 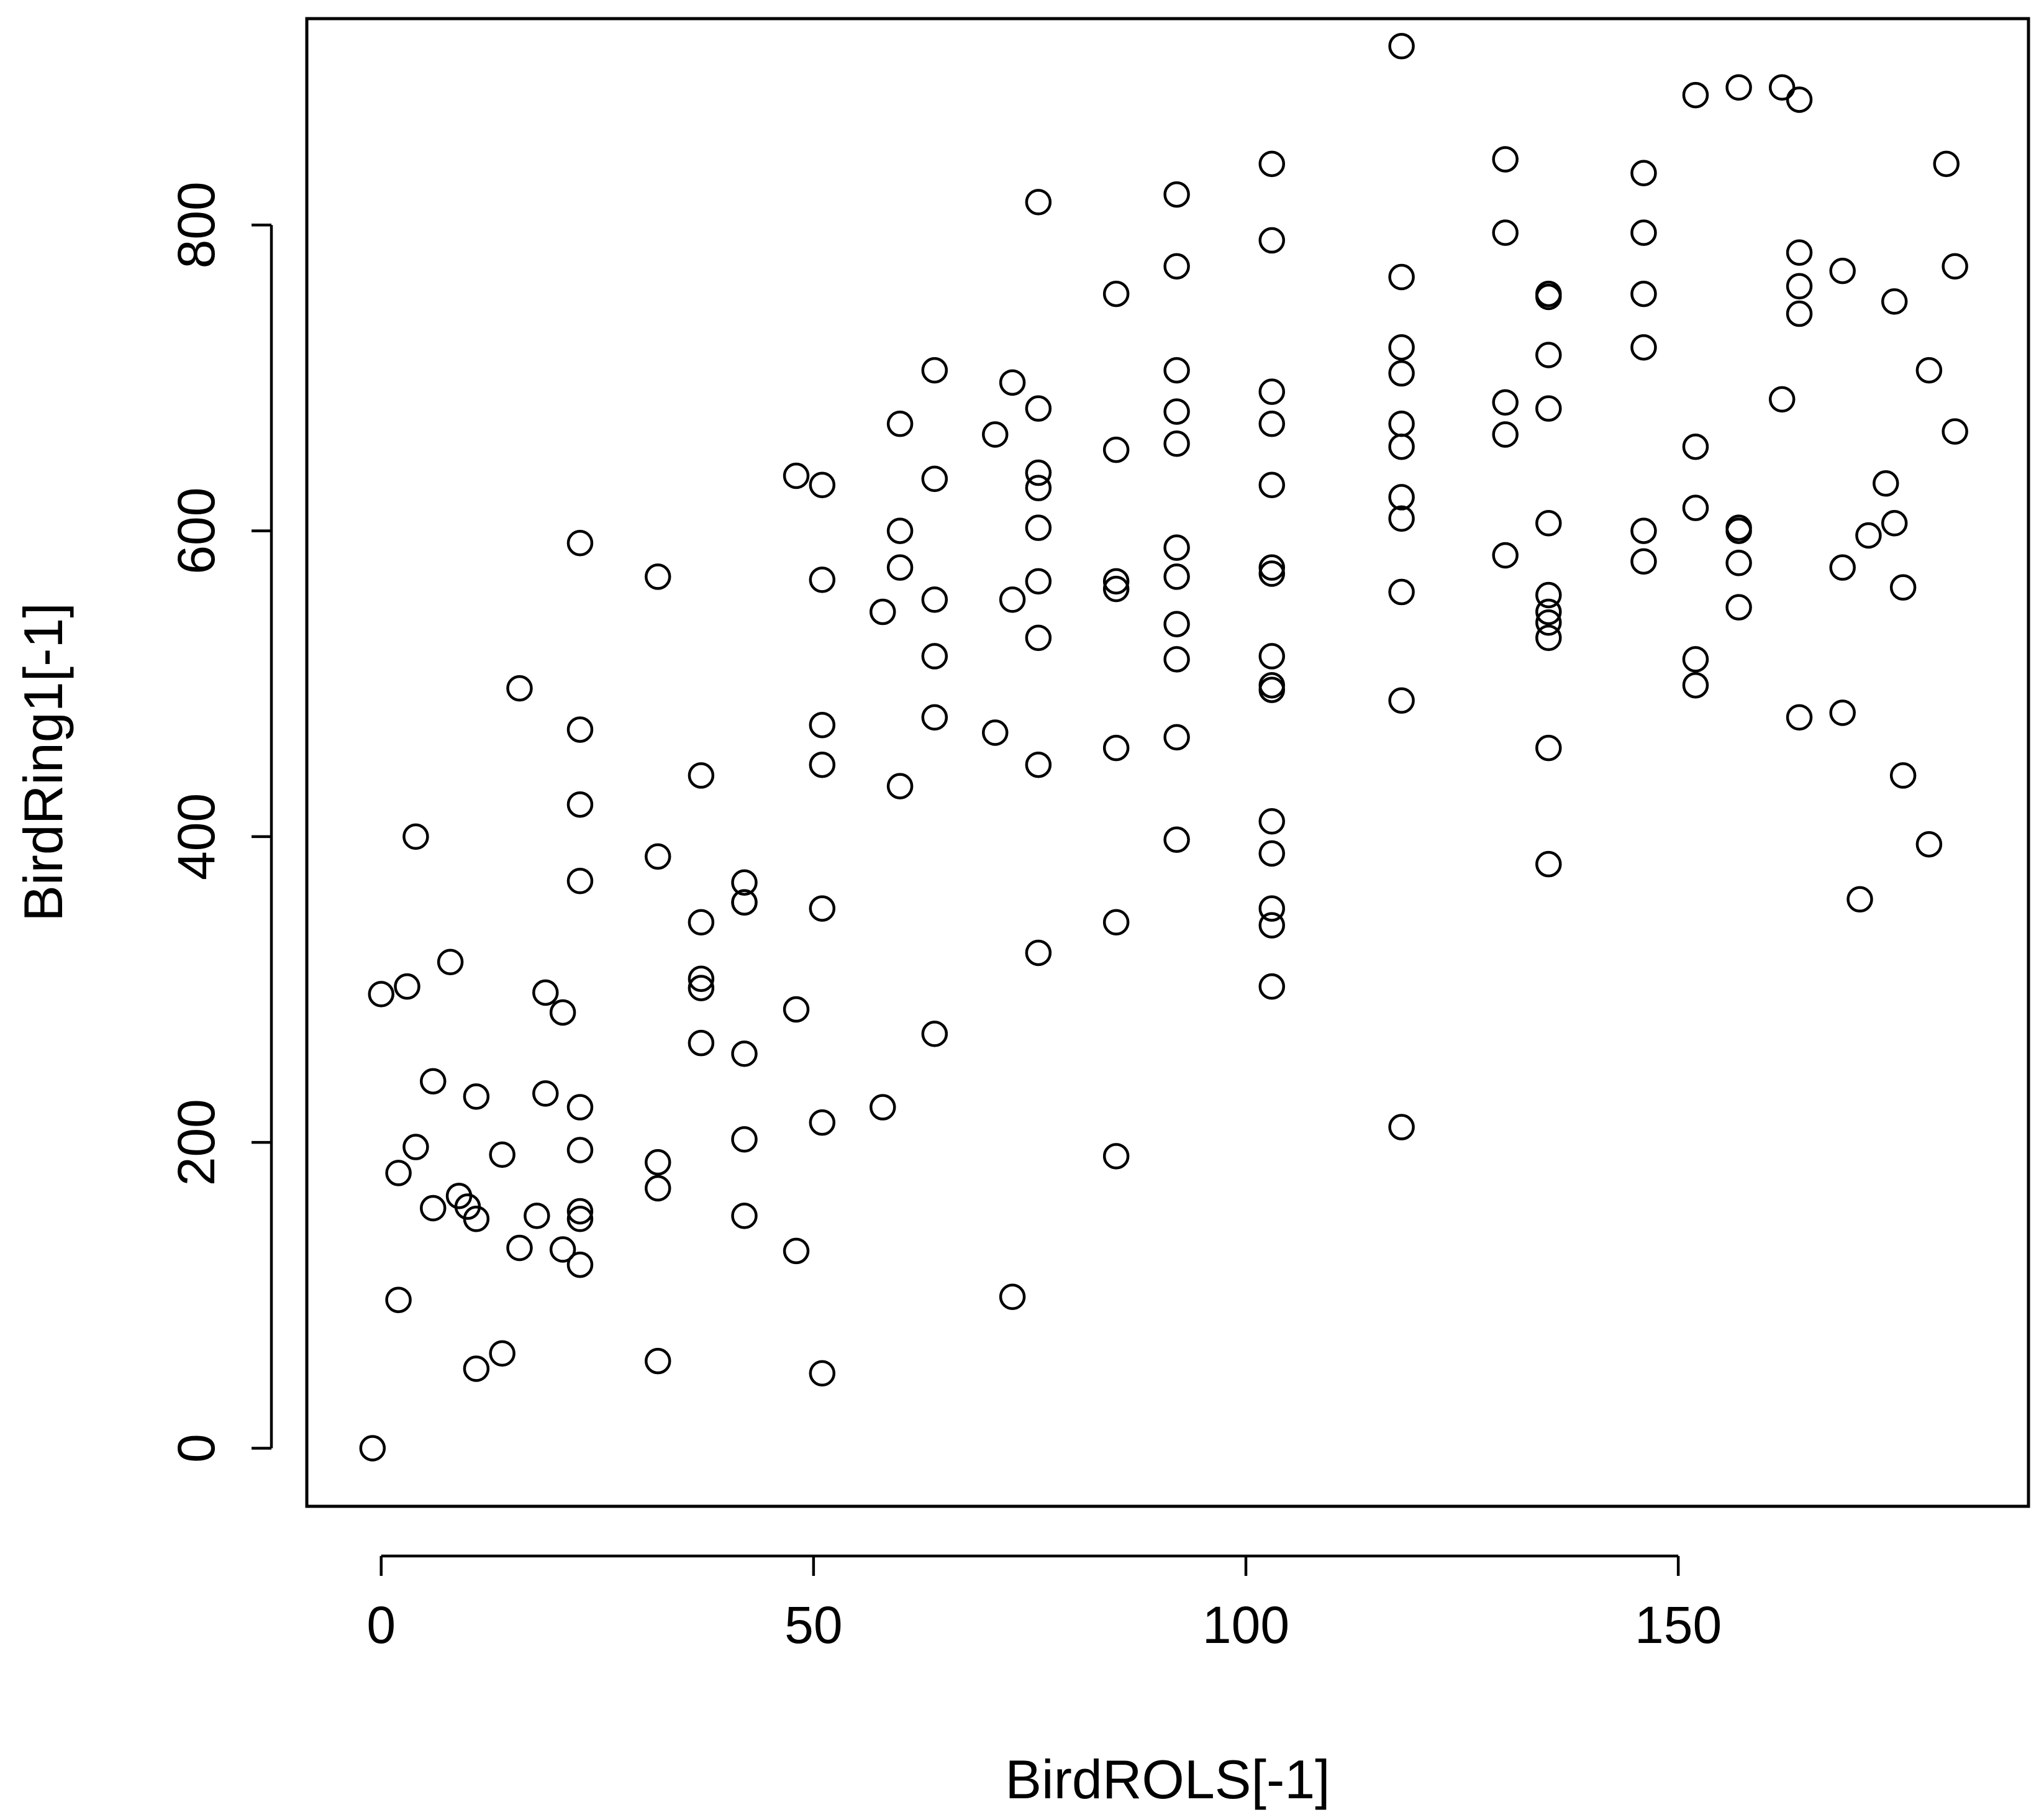 I want to click on y-tick-label: 400, so click(x=196, y=836).